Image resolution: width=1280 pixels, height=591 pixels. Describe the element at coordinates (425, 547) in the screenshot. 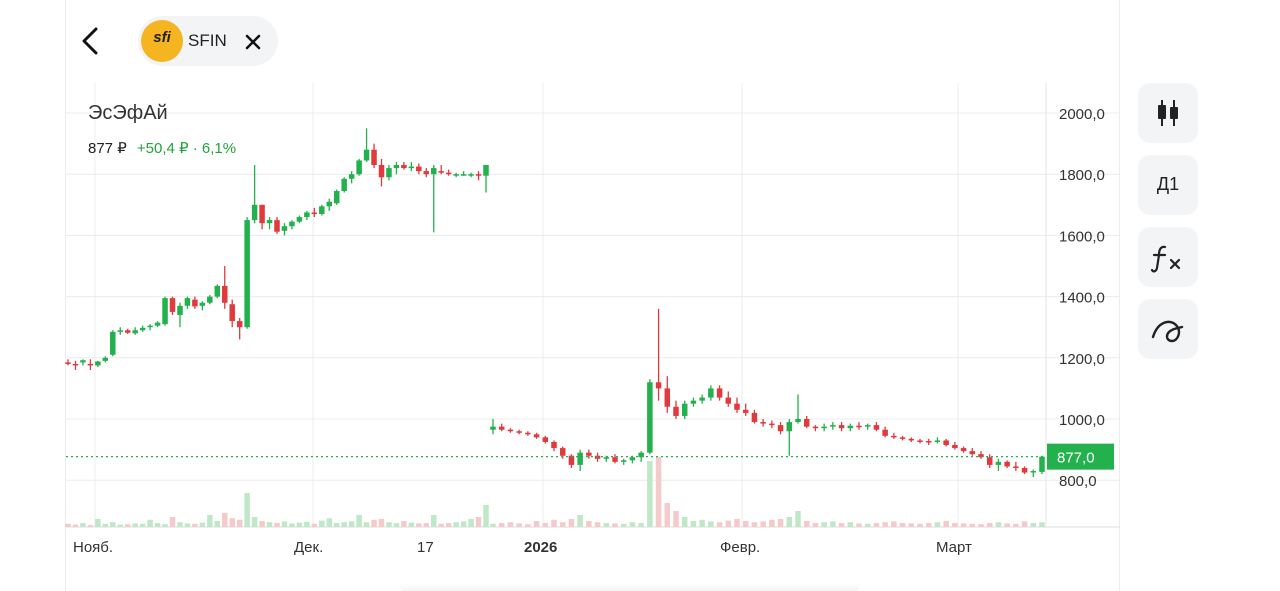

I see `x-axis-tick-label: 17` at that location.